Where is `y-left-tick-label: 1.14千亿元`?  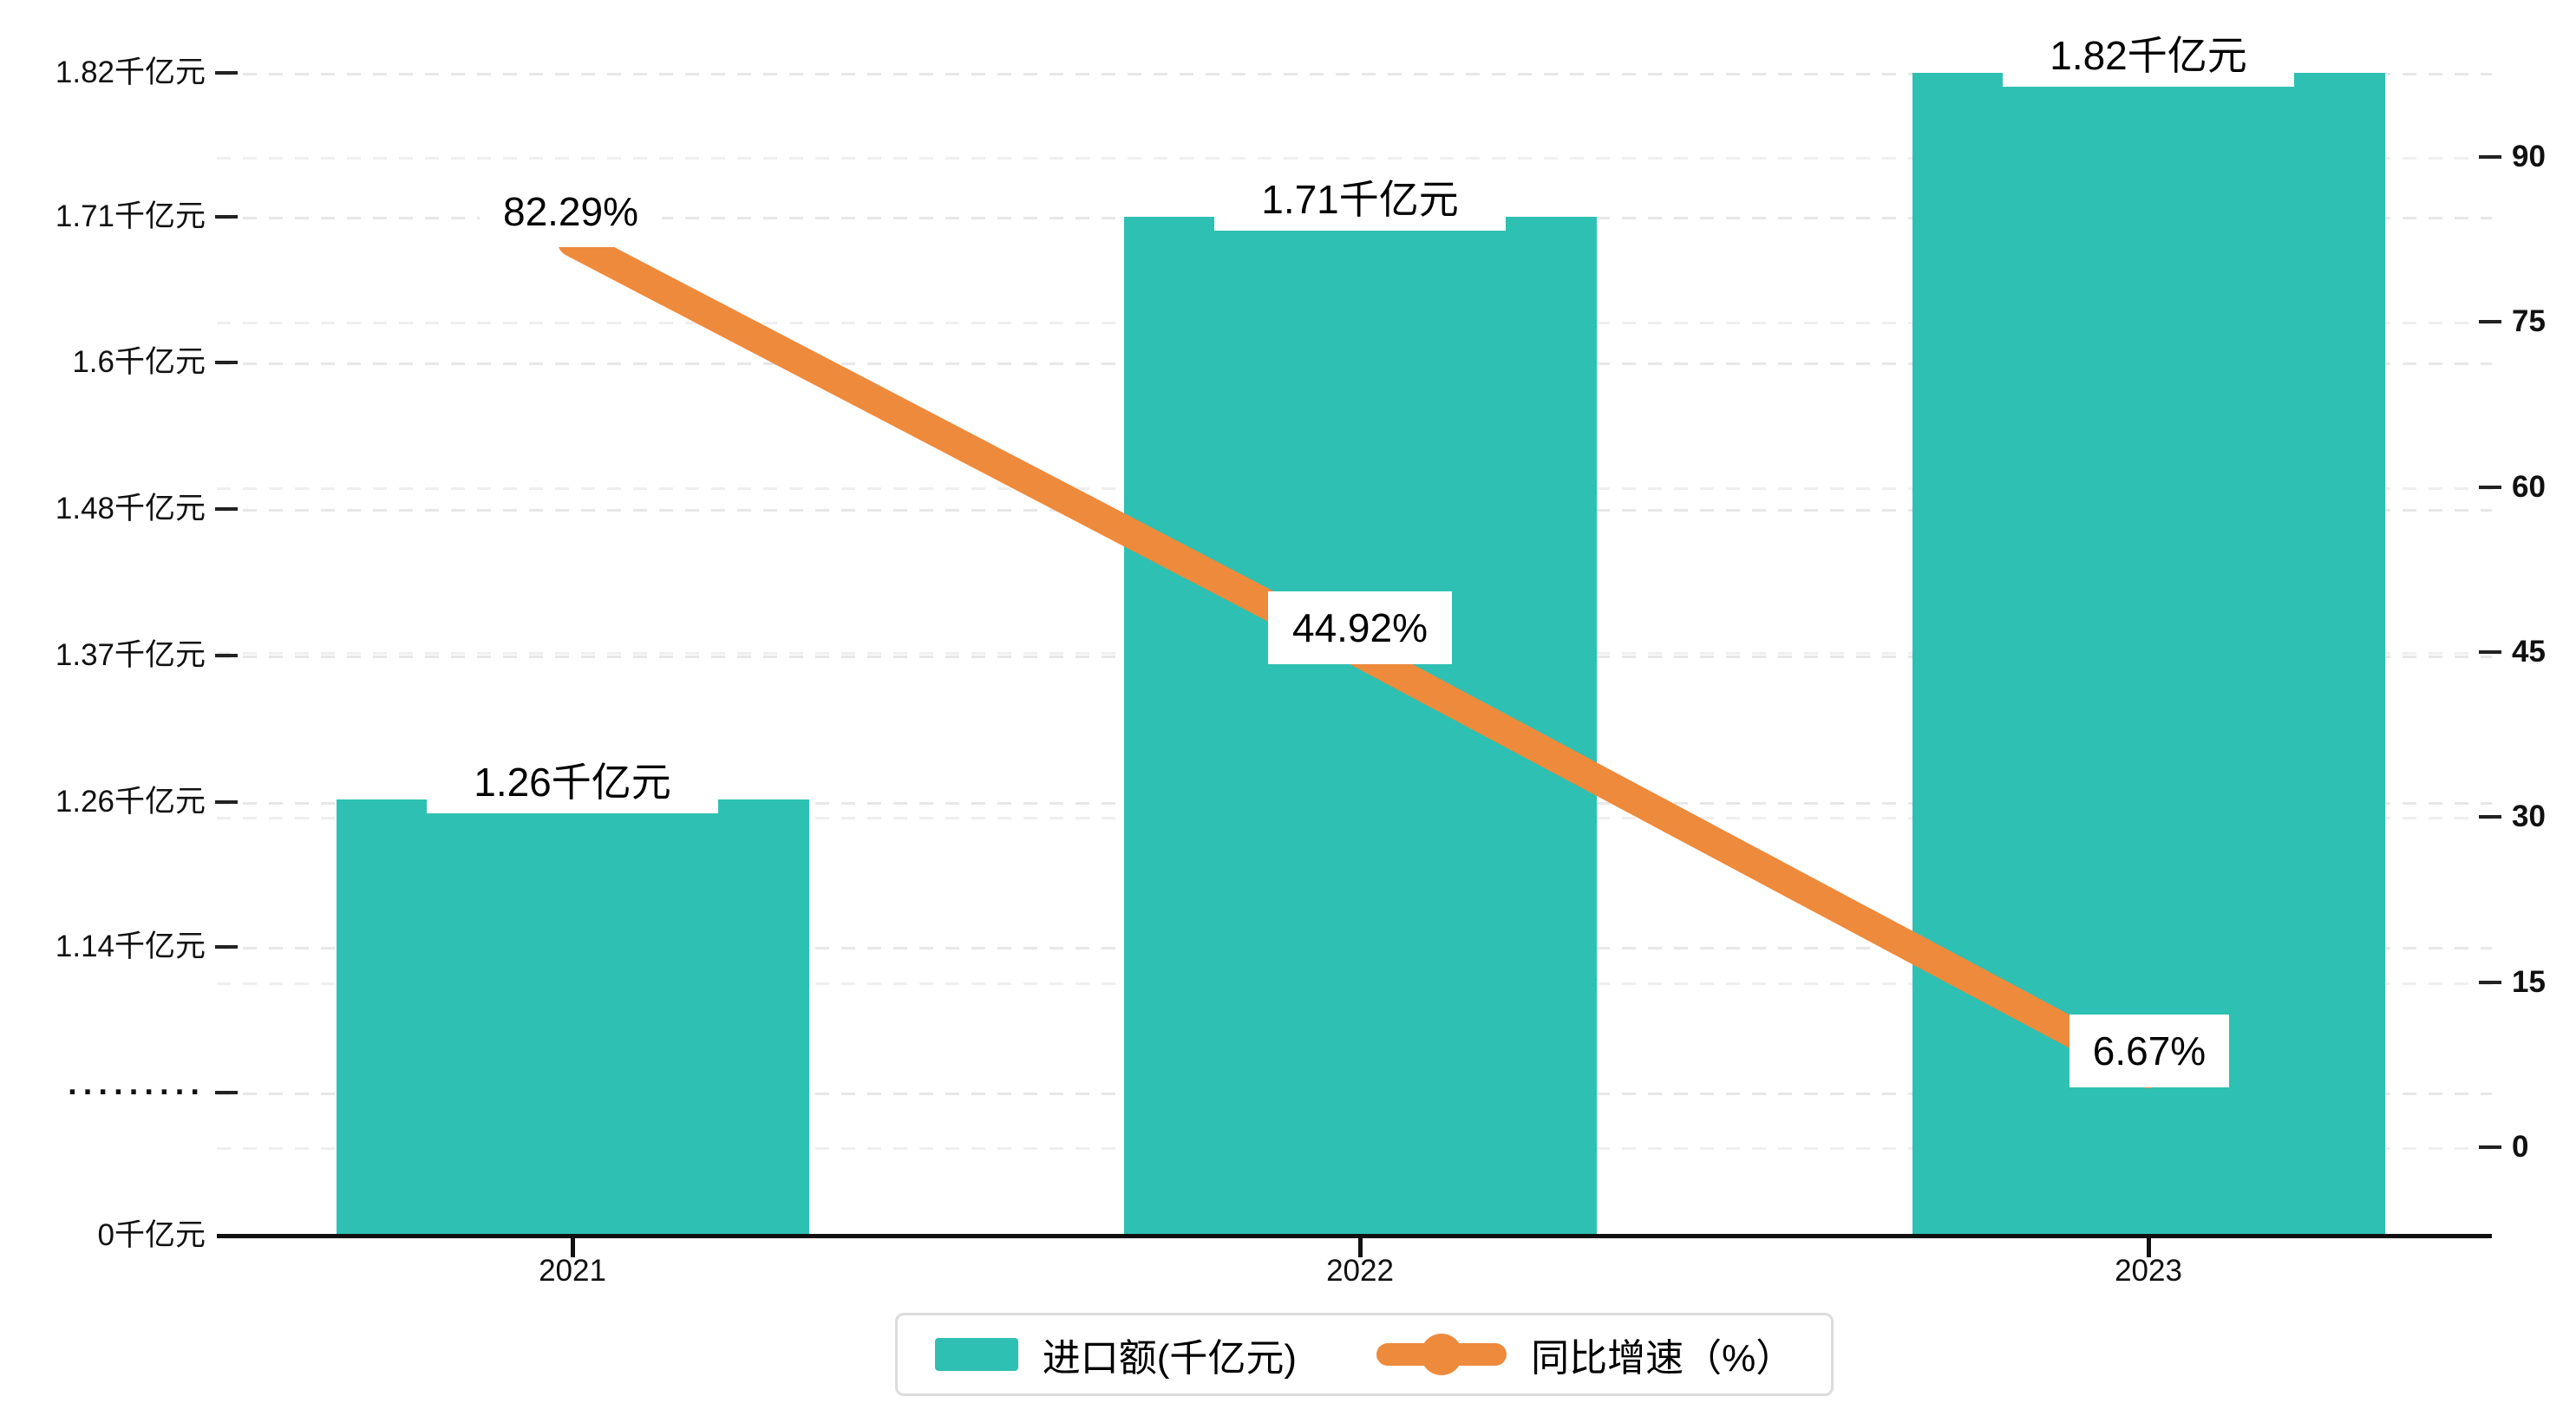
y-left-tick-label: 1.14千亿元 is located at coordinates (130, 946).